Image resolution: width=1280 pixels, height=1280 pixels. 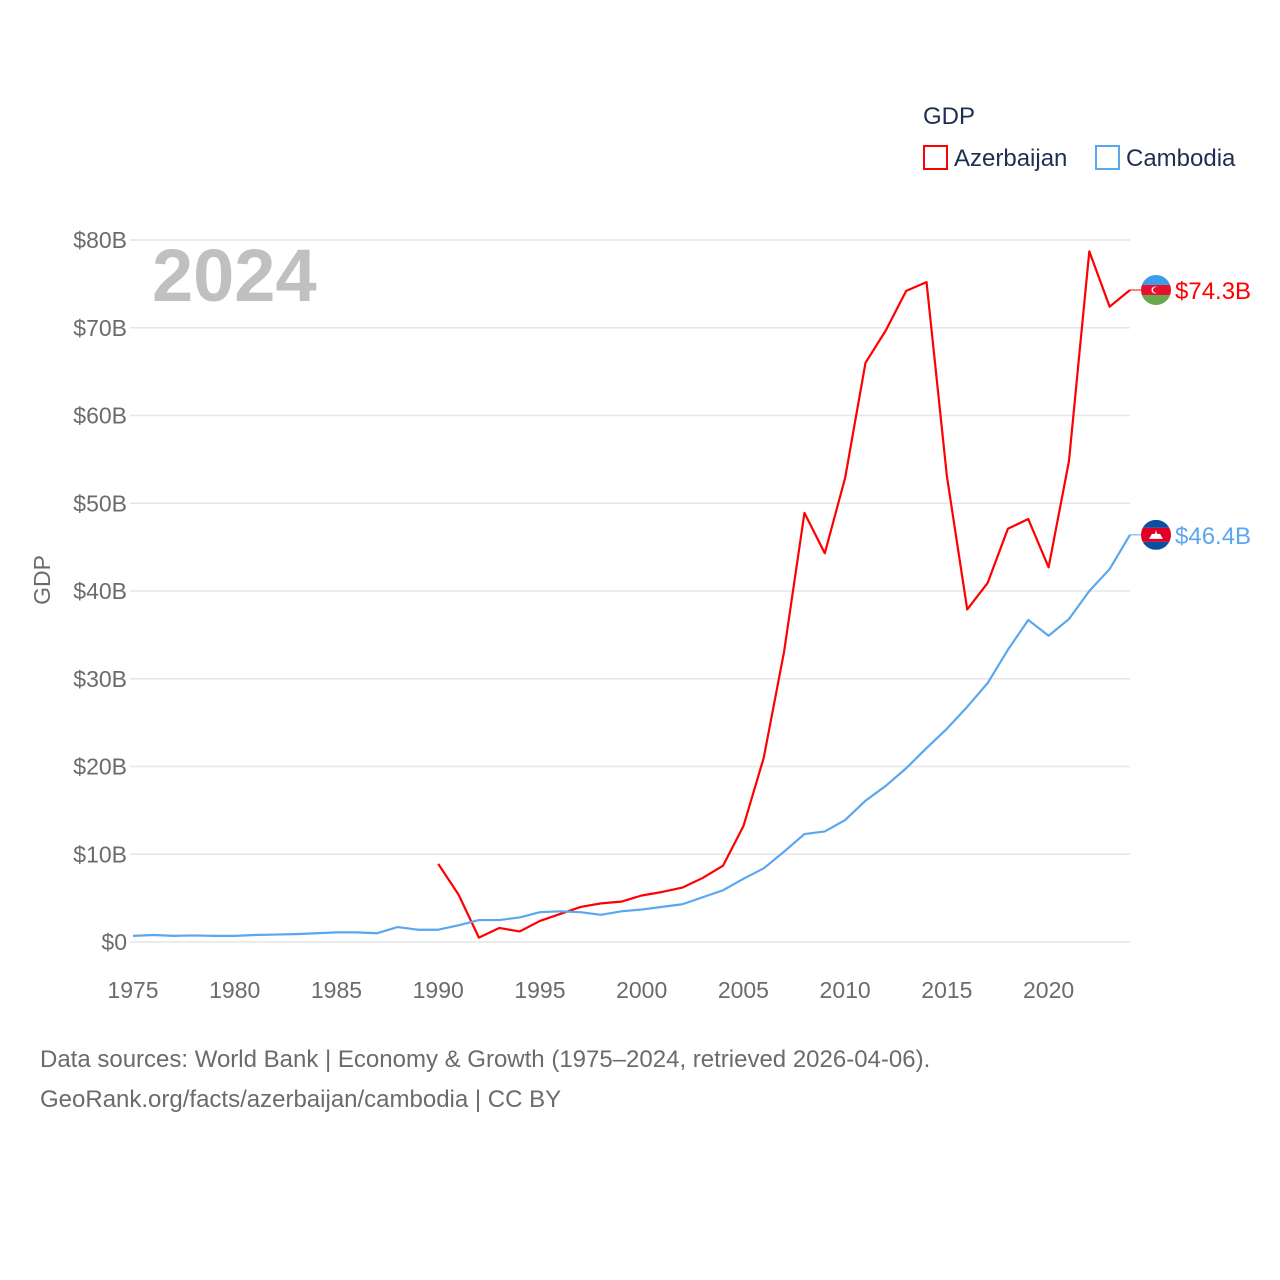 I want to click on x-tick-label: 2010, so click(x=845, y=990).